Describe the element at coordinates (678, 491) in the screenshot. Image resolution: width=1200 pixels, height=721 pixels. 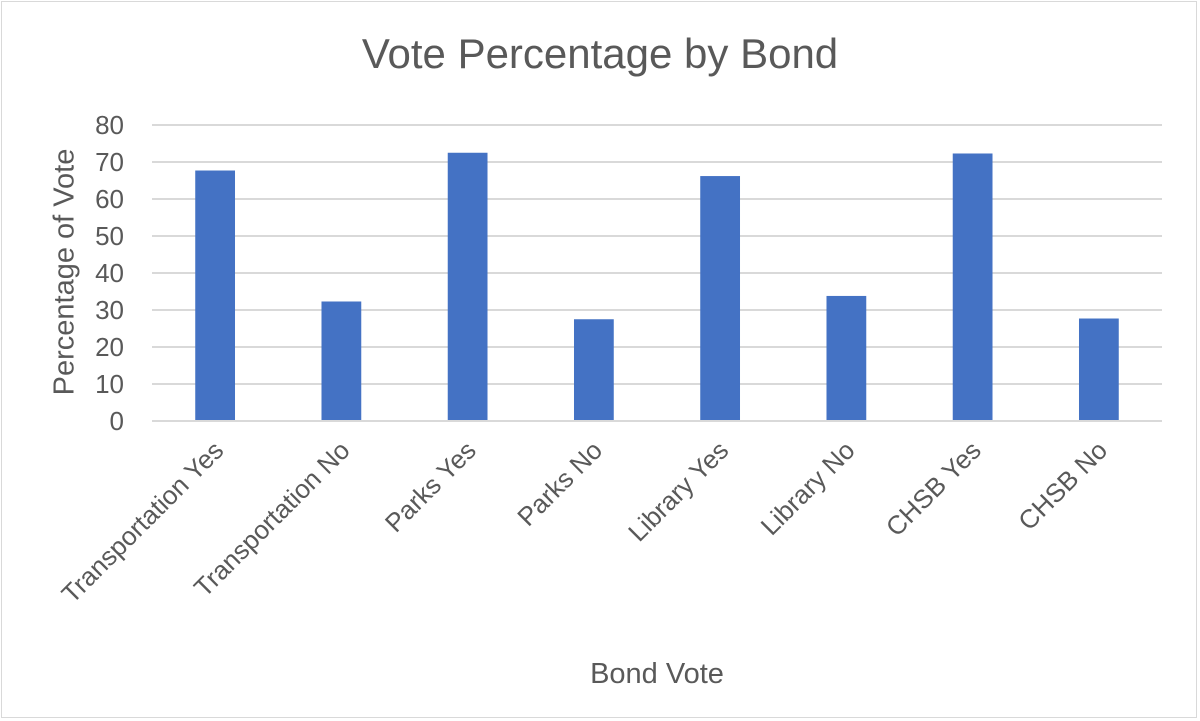
I see `x-tick-label: Library Yes` at that location.